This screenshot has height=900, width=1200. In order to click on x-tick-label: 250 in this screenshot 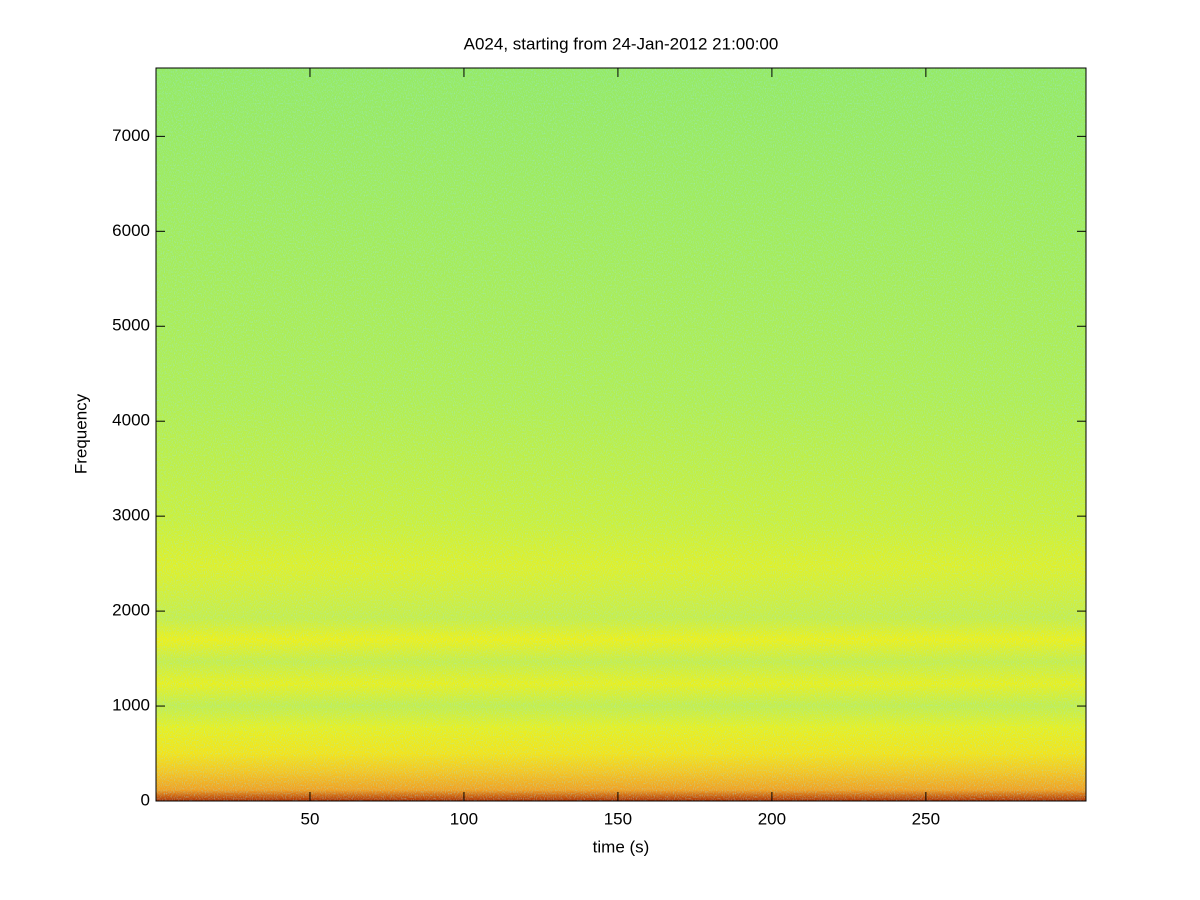, I will do `click(926, 818)`.